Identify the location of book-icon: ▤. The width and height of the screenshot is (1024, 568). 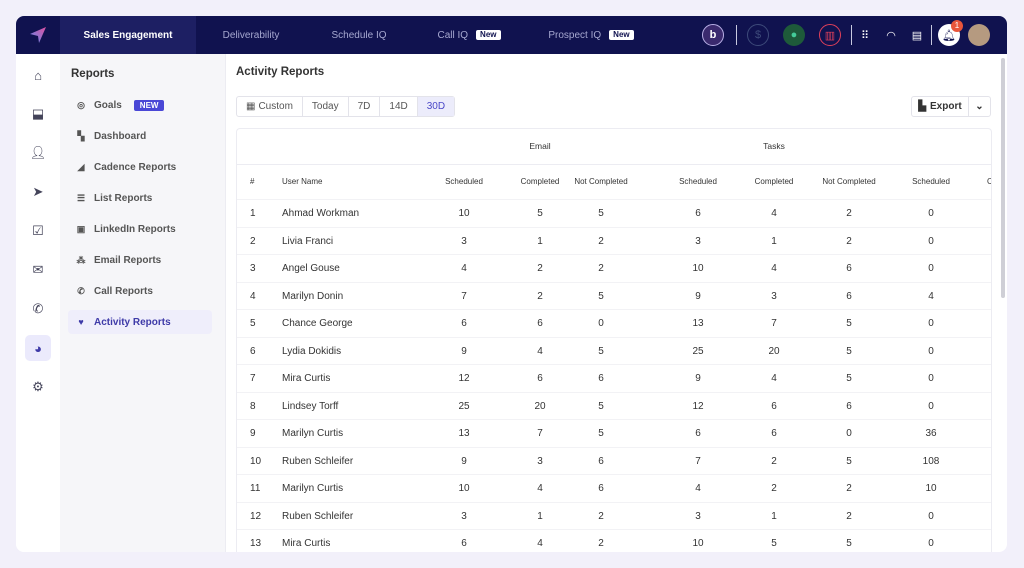
(917, 35).